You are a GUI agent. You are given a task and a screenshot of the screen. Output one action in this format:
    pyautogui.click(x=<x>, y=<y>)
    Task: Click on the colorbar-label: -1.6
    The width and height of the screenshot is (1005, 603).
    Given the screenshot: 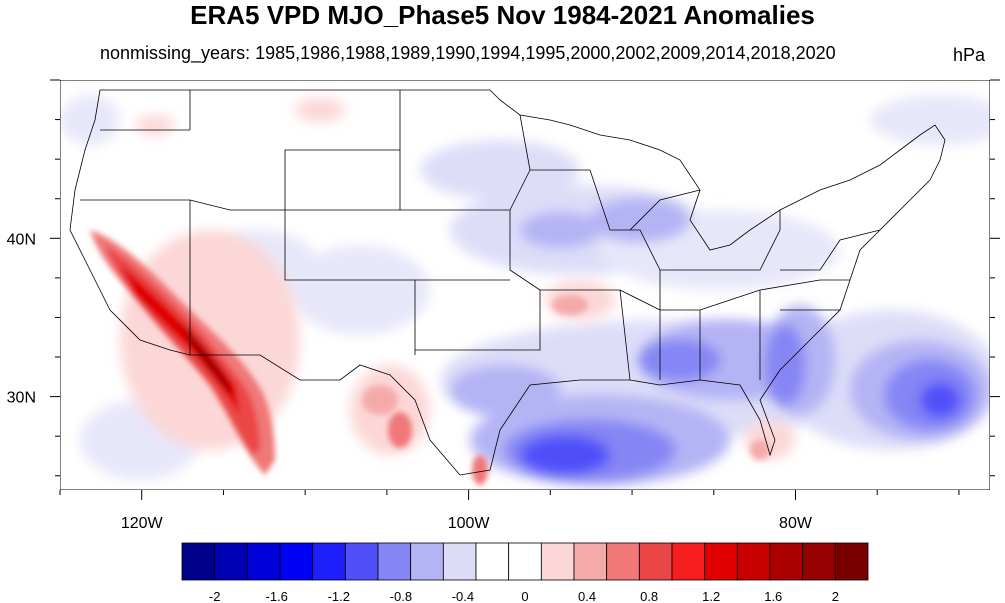 What is the action you would take?
    pyautogui.click(x=277, y=596)
    